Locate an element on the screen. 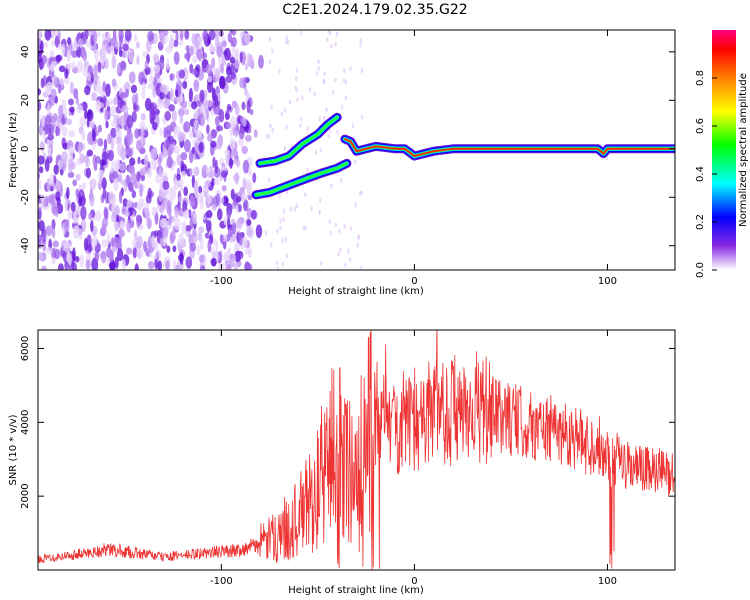 This screenshot has height=600, width=750. y-tick-label: 20 is located at coordinates (25, 100).